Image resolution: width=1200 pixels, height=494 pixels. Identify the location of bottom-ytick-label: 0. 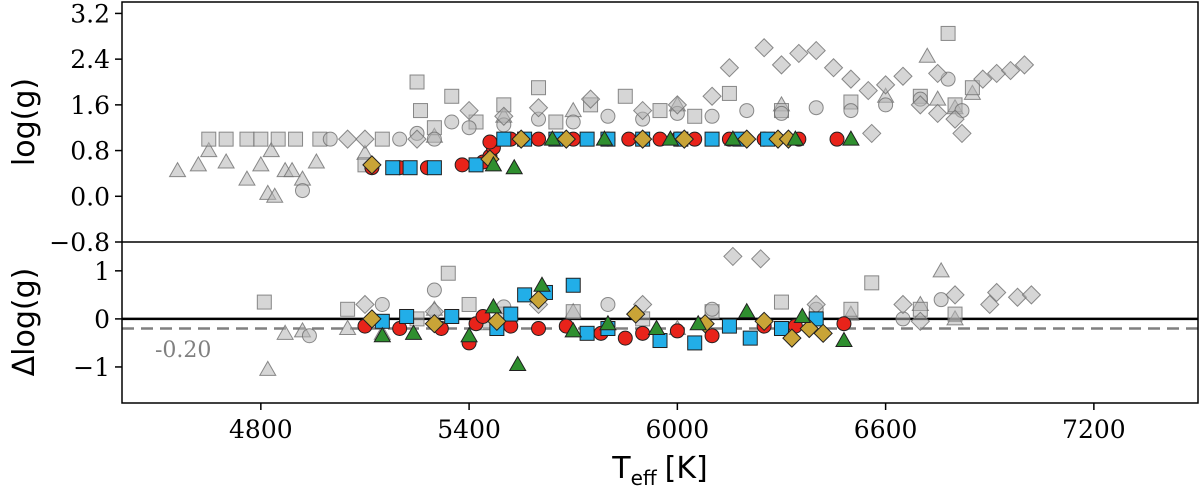
(102, 319).